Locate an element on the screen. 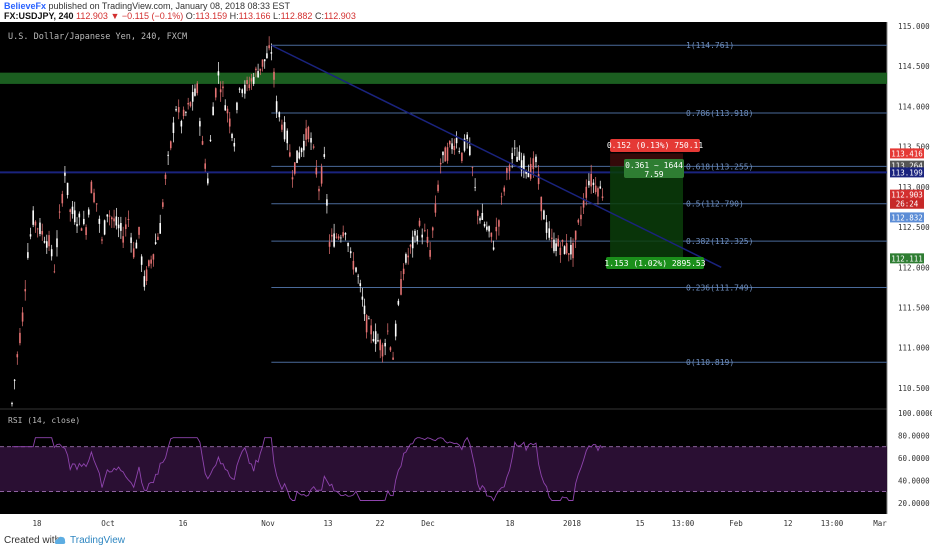  symbol-label: FX:USDJPY, 240 is located at coordinates (39, 16).